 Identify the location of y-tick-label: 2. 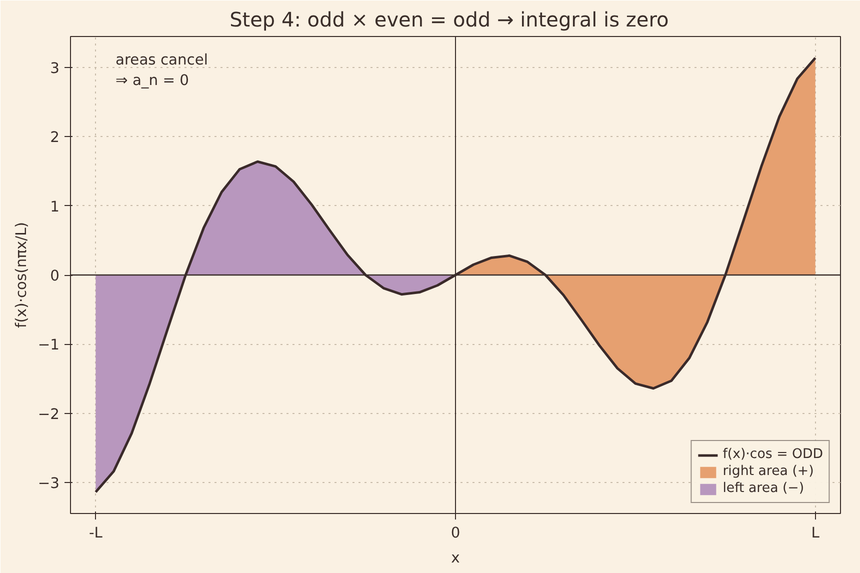
(55, 137).